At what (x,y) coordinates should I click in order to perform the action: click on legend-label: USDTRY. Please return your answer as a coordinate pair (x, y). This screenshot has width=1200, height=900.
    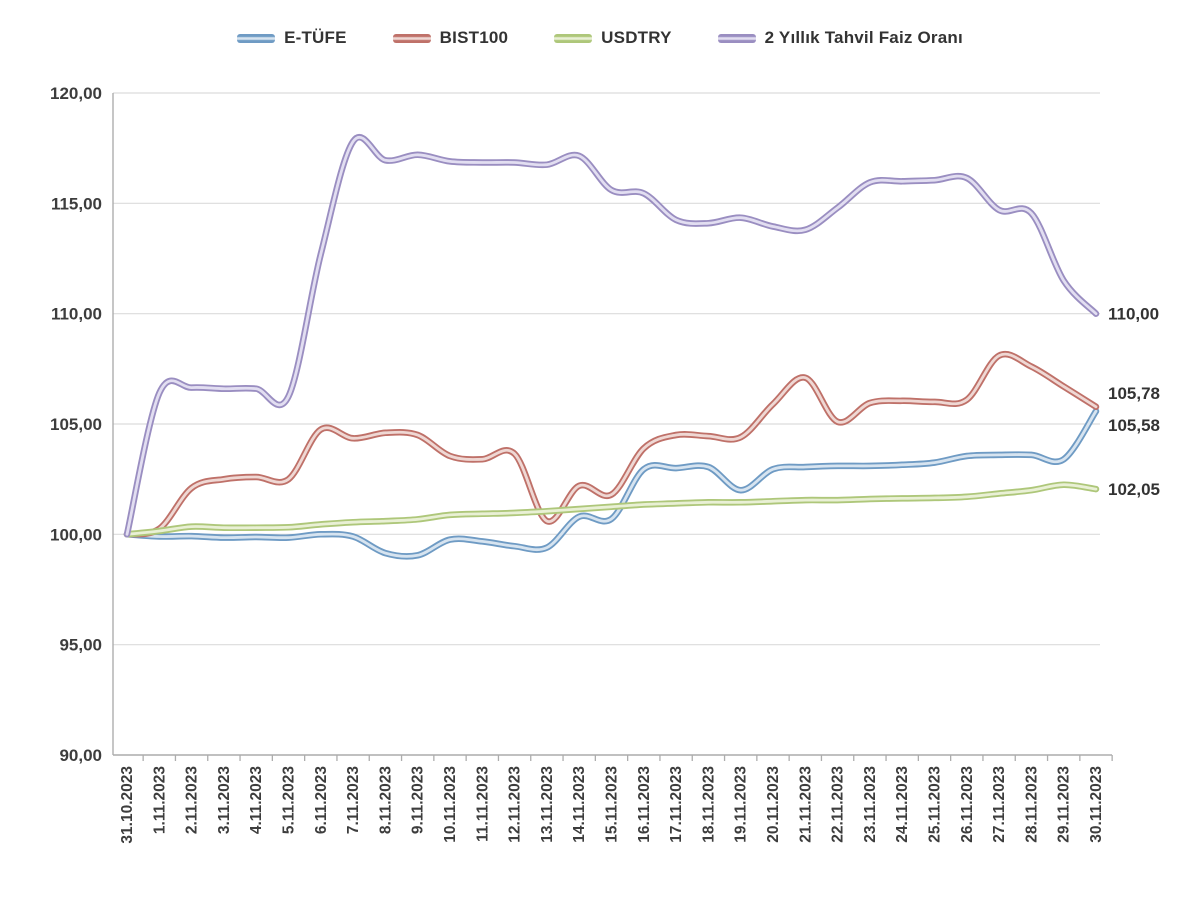
    Looking at the image, I should click on (636, 37).